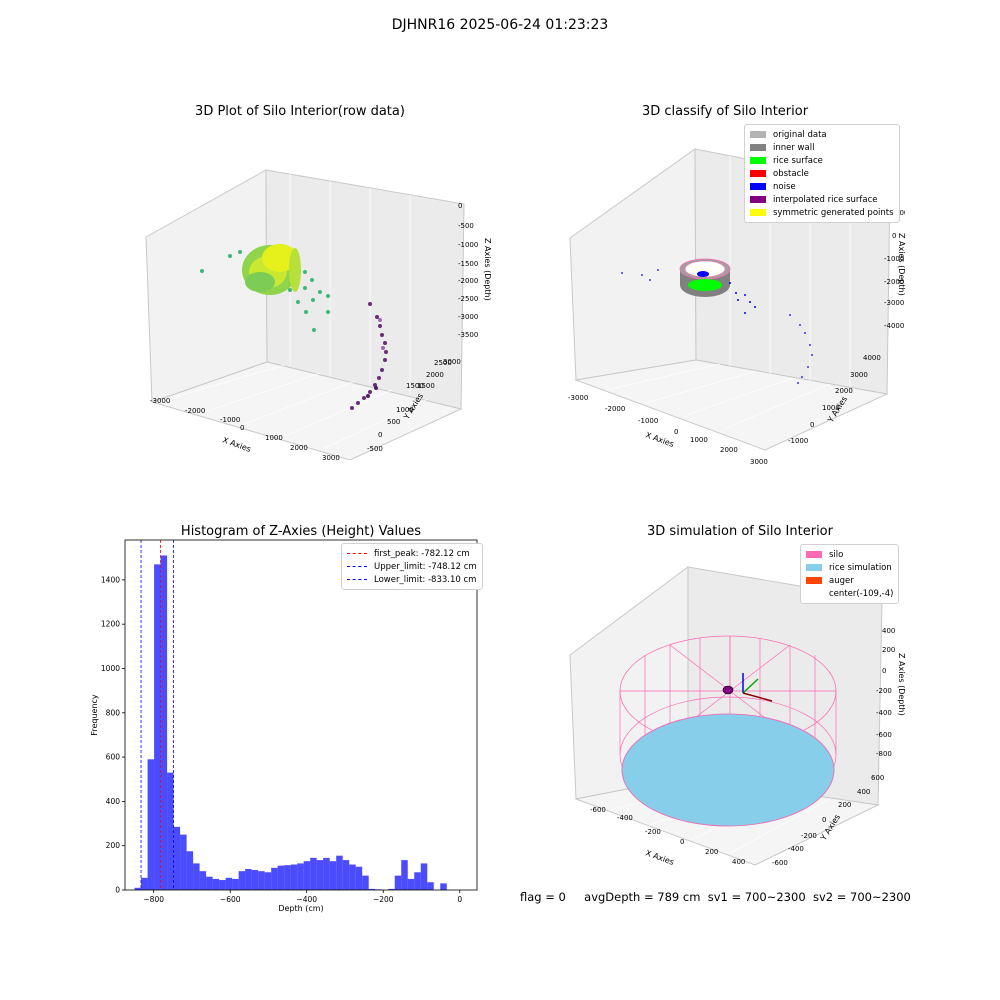  I want to click on simulation-x-label: X Axies, so click(659, 857).